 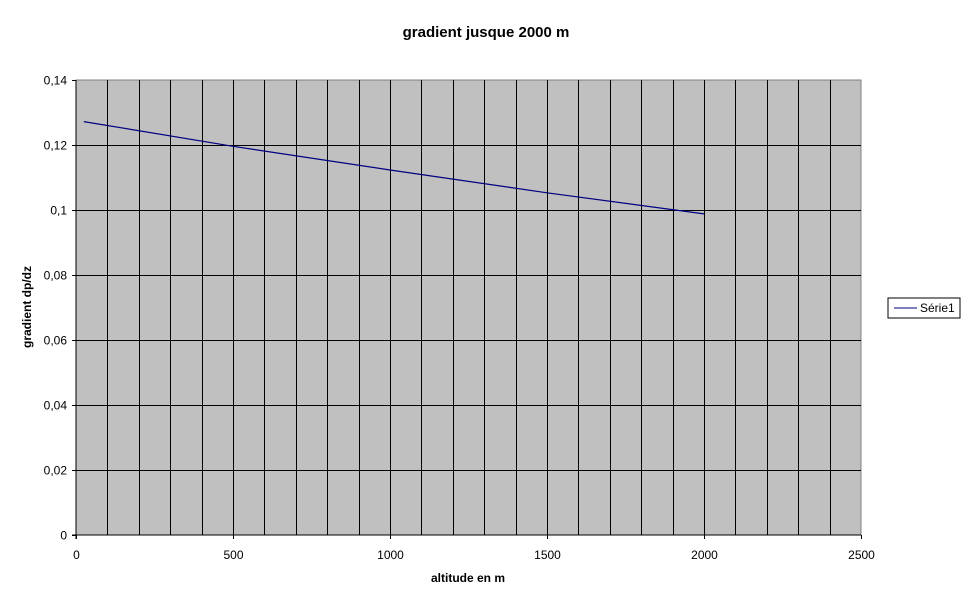 I want to click on y-tick-label: 0,04, so click(x=56, y=406).